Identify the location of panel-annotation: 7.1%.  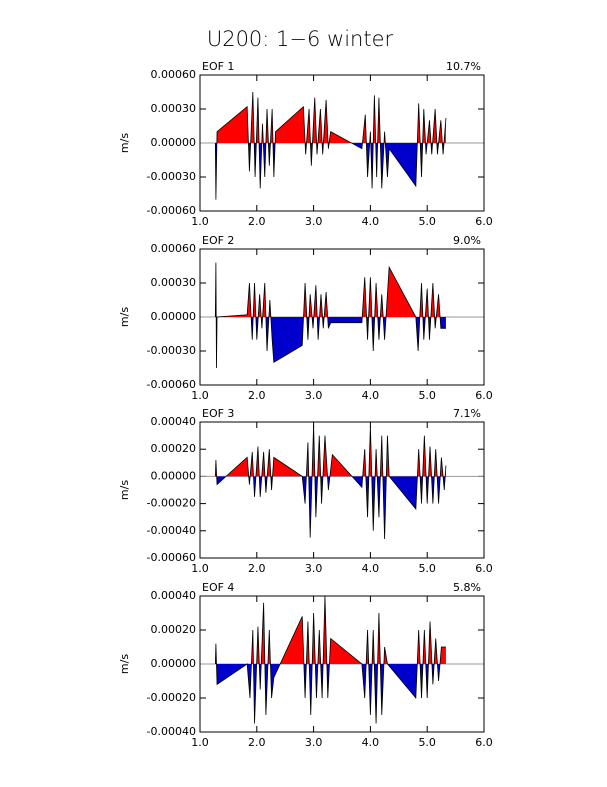
(467, 413).